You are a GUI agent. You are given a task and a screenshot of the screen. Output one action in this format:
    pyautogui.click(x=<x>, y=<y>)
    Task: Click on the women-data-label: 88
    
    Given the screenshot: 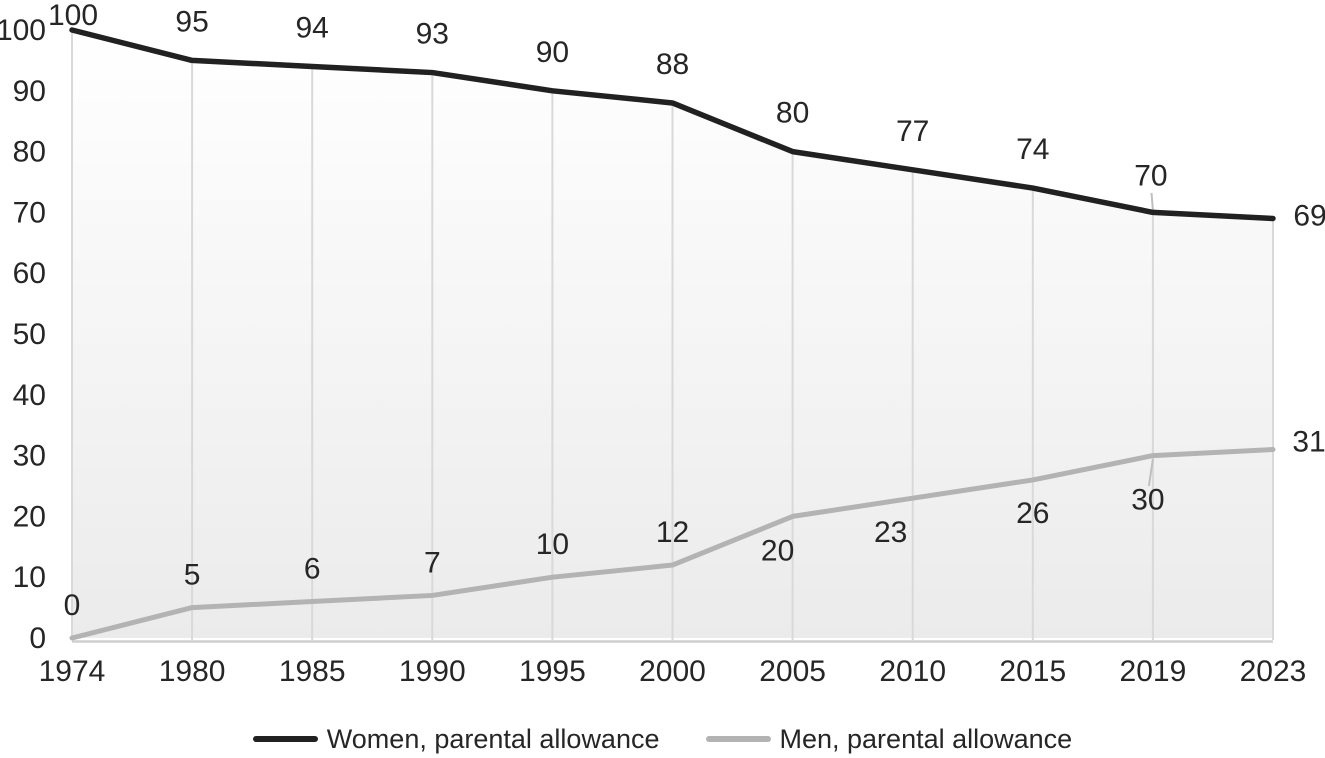 What is the action you would take?
    pyautogui.click(x=672, y=64)
    